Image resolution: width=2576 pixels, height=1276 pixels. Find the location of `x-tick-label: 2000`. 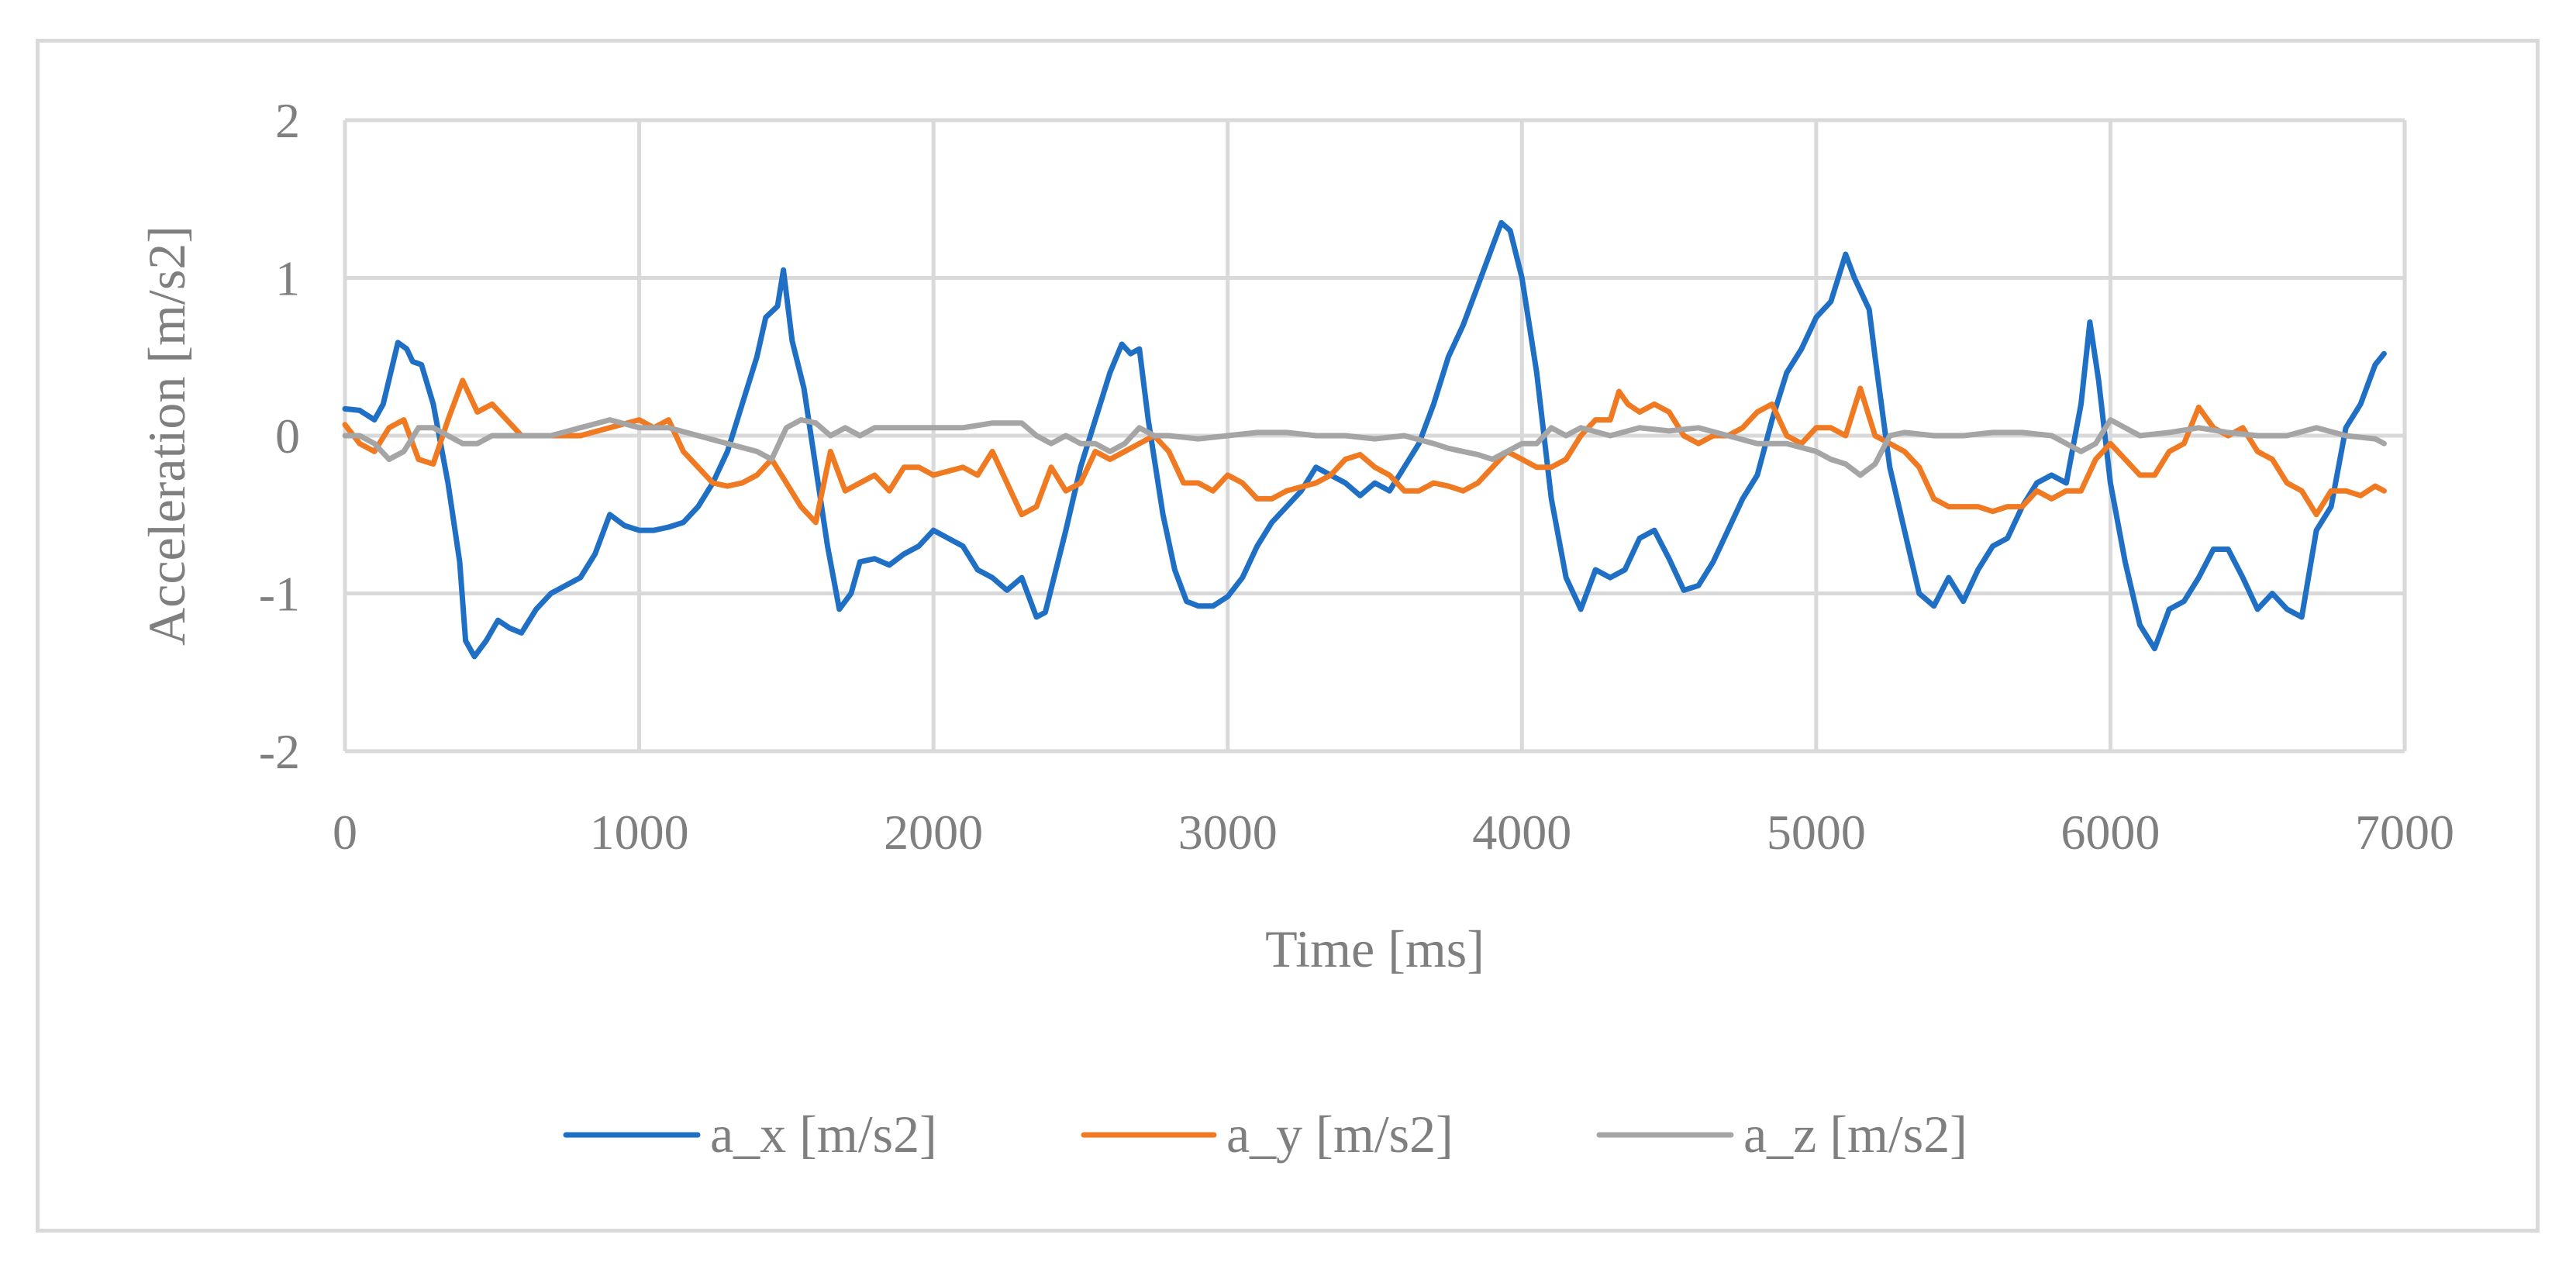

x-tick-label: 2000 is located at coordinates (933, 832).